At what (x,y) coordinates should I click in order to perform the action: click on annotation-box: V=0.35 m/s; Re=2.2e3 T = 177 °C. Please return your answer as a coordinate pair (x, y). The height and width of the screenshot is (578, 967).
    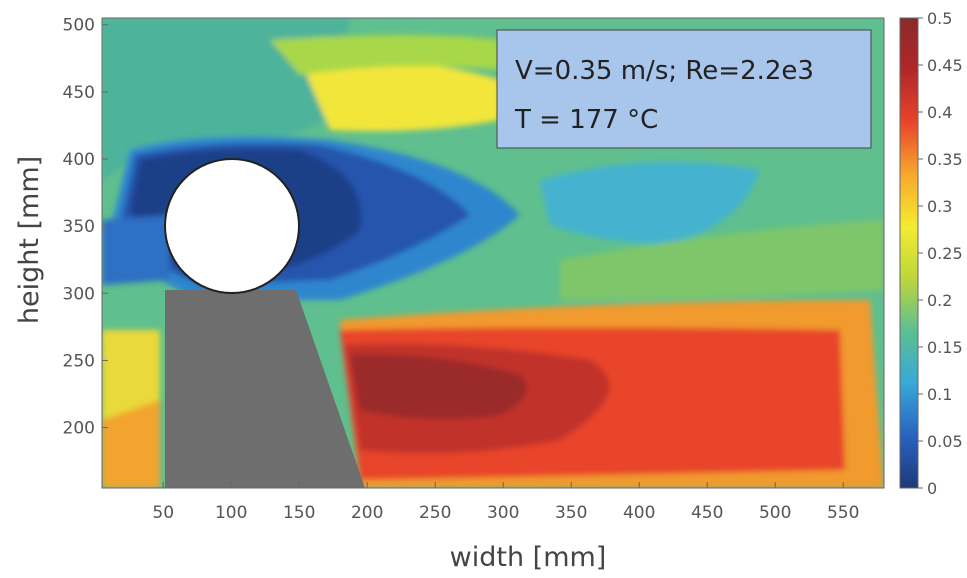
    Looking at the image, I should click on (684, 89).